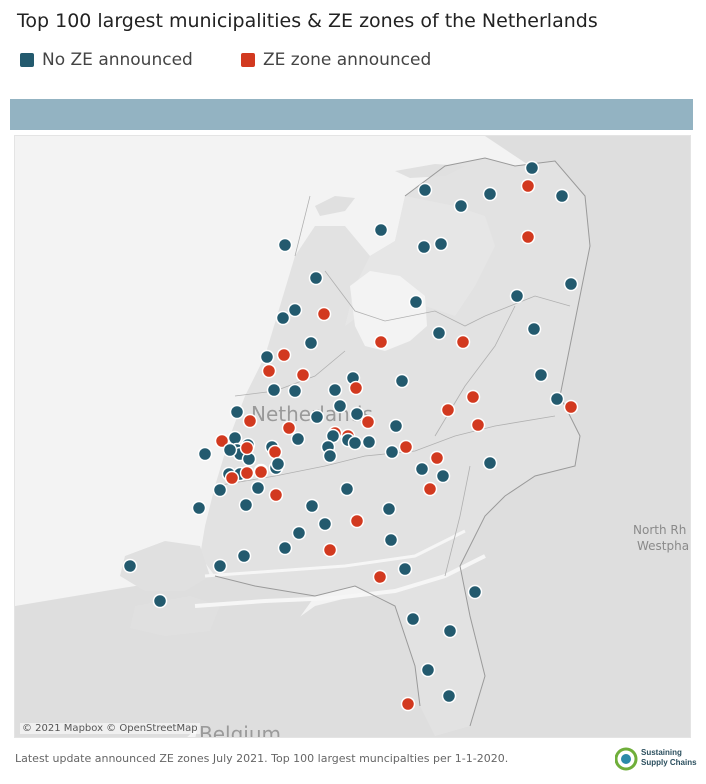 This screenshot has height=784, width=706. Describe the element at coordinates (336, 60) in the screenshot. I see `legend-item-ze-zone: ZE zone announced` at that location.